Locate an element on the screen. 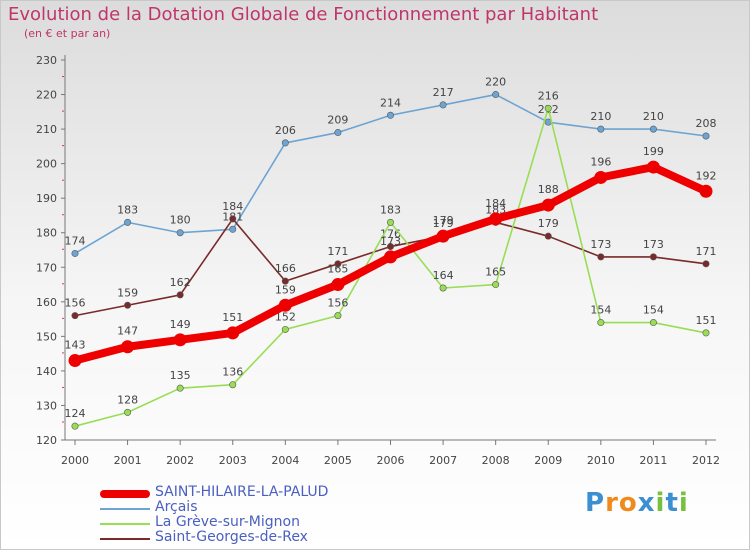 This screenshot has height=550, width=750. data-label: 209 is located at coordinates (337, 120).